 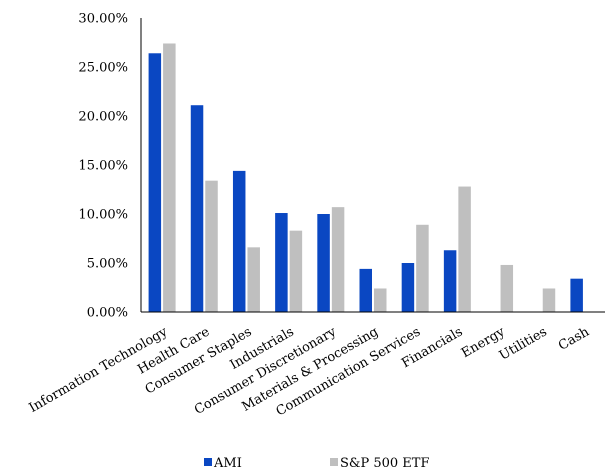 I want to click on legend-swatch-ami, so click(x=208, y=462).